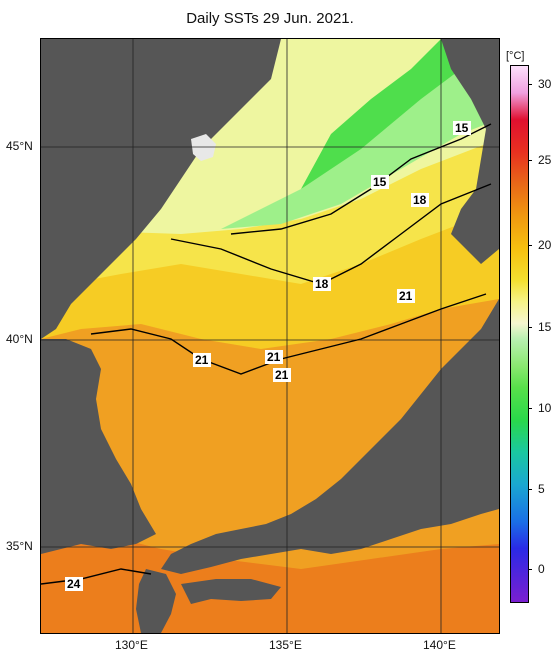 The width and height of the screenshot is (558, 657). I want to click on sea-band-cold, so click(400, 114).